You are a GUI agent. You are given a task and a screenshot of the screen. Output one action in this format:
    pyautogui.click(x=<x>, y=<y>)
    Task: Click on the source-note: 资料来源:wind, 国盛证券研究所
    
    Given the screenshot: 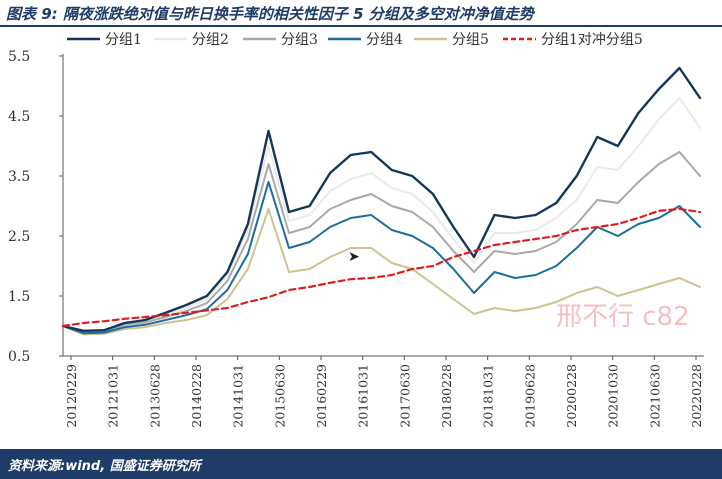 What is the action you would take?
    pyautogui.click(x=104, y=466)
    